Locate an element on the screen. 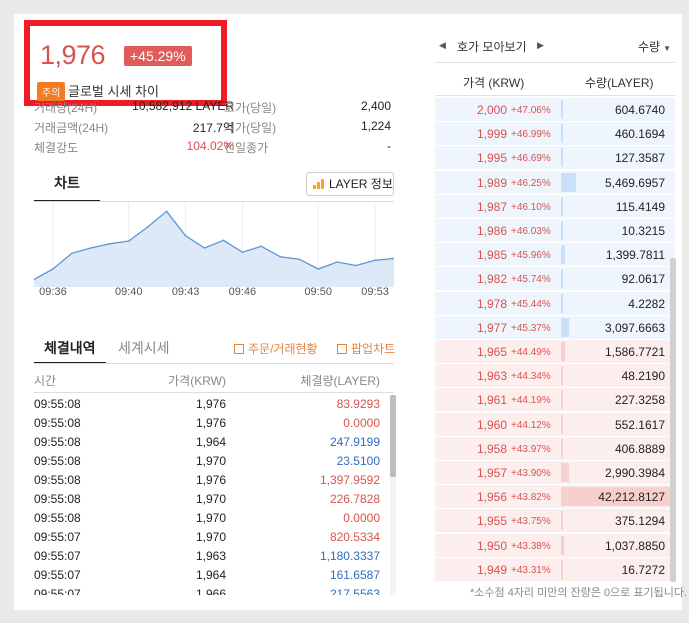 The image size is (689, 623). orderbook-price: 1,955 is located at coordinates (491, 521).